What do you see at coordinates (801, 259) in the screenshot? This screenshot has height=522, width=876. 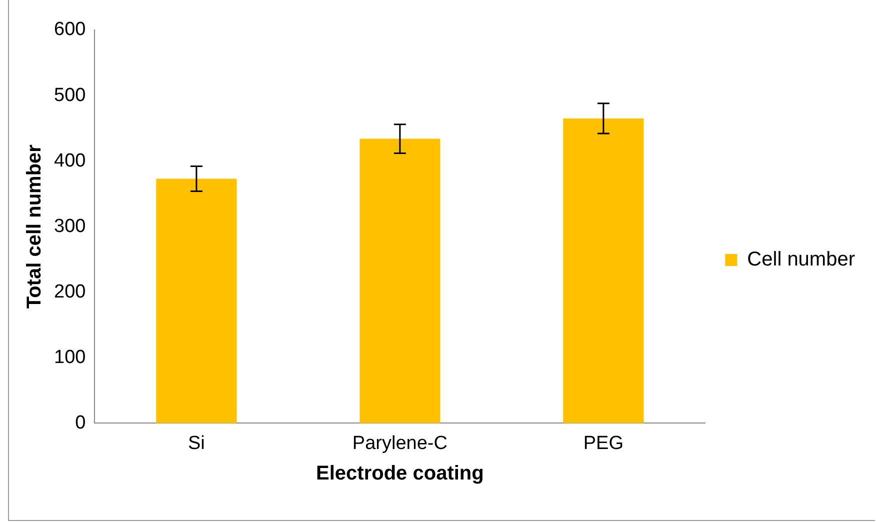 I see `legend-label: Cell number` at bounding box center [801, 259].